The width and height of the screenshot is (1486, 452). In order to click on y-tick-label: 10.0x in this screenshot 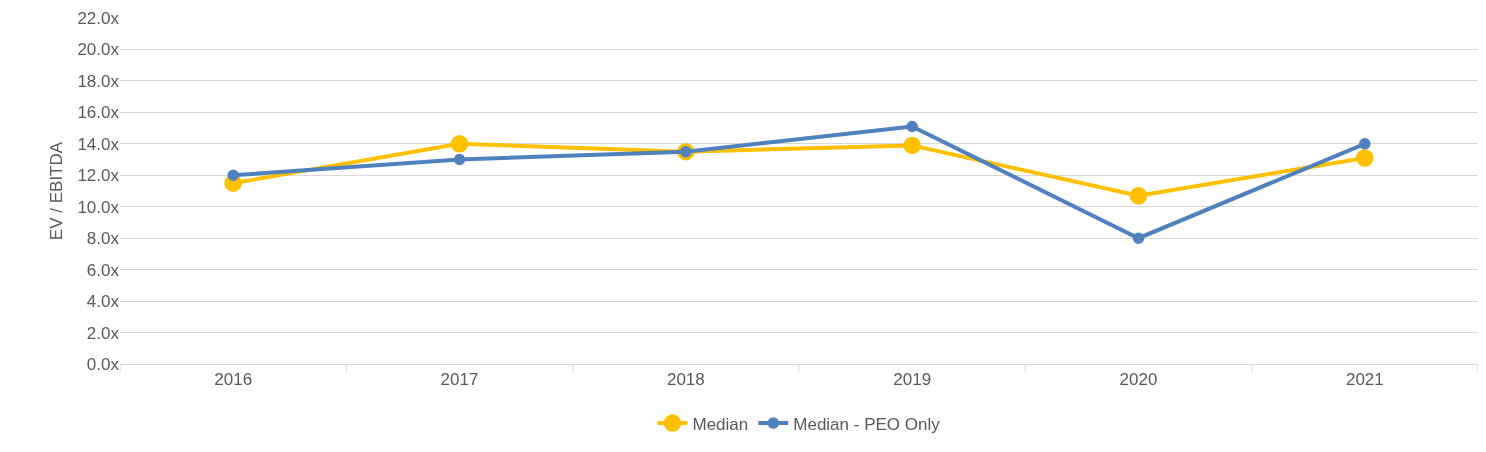, I will do `click(98, 207)`.